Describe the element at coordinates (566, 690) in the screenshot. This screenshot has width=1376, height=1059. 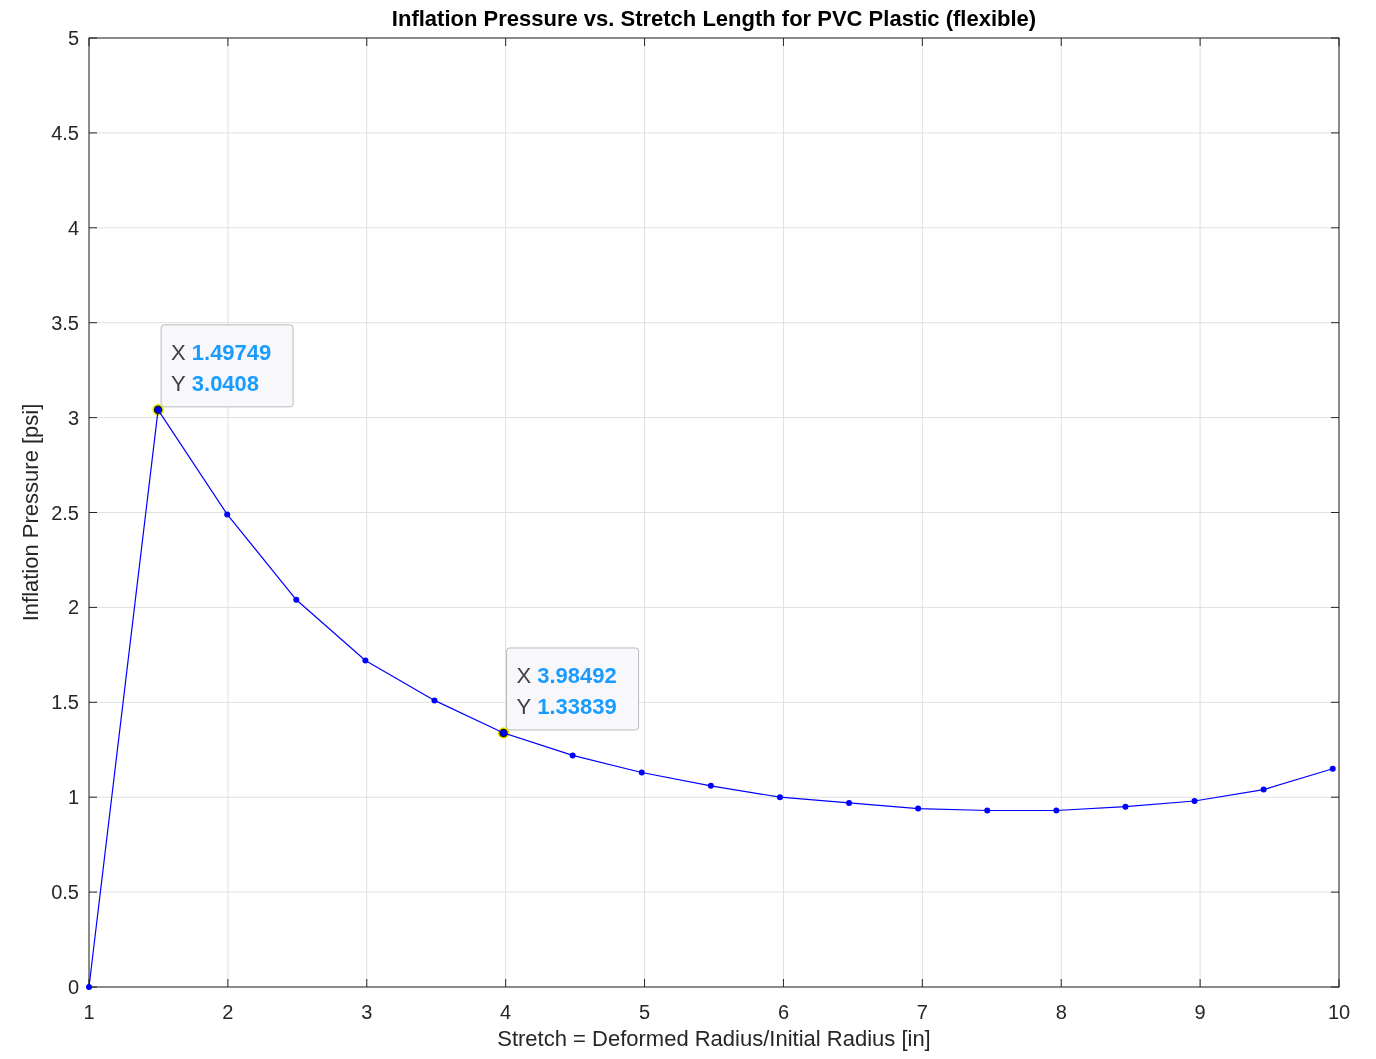
I see `annotation: X 3.98492 Y 1.33839` at that location.